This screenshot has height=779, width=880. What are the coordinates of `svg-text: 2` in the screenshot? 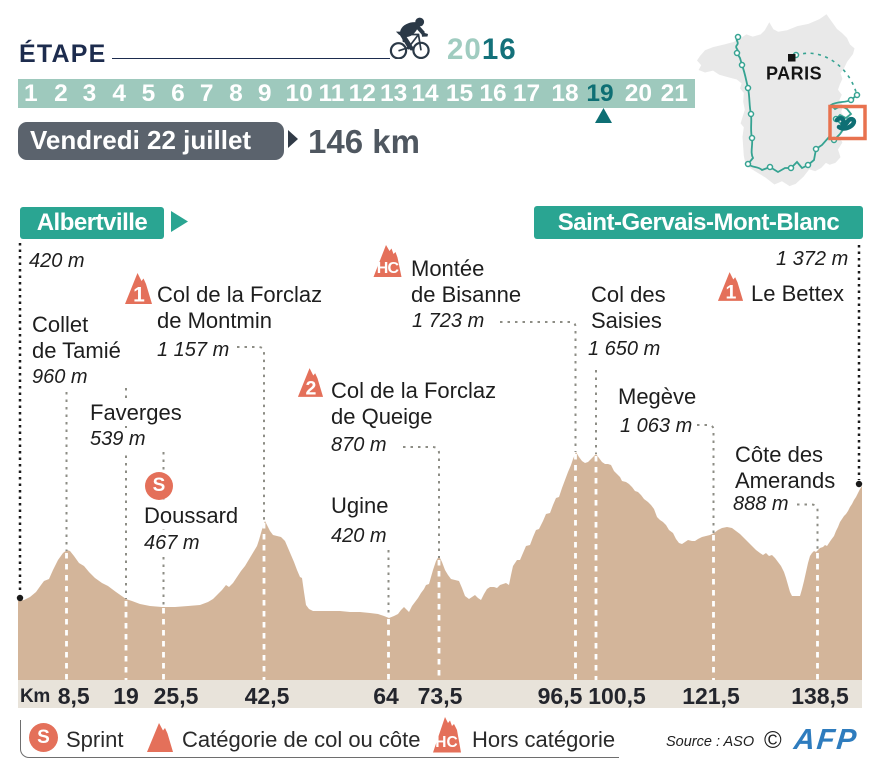 It's located at (311, 387).